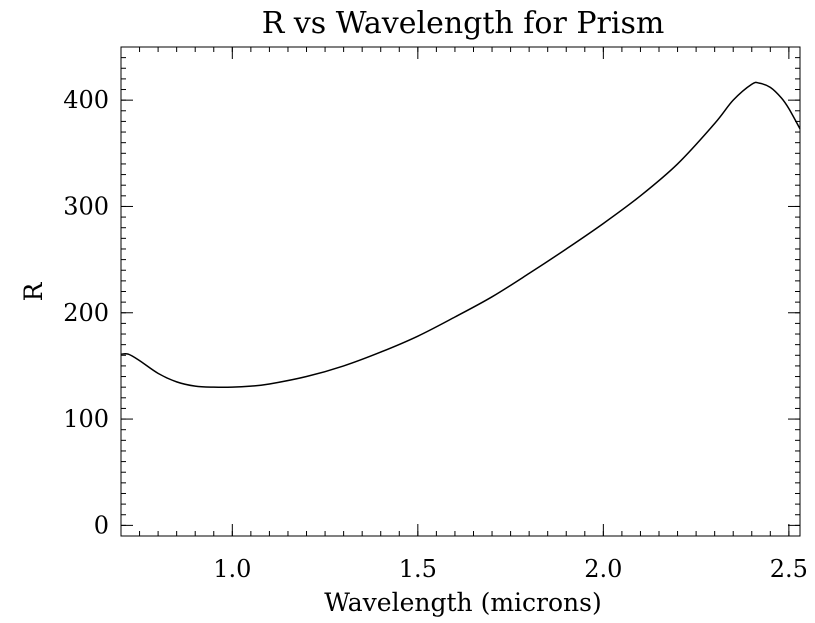 The width and height of the screenshot is (815, 623). I want to click on y-tick-label: 300, so click(86, 206).